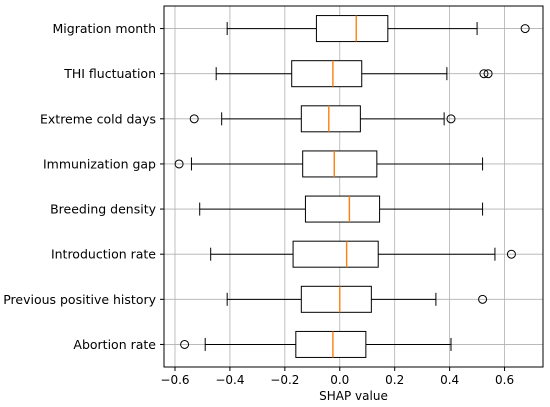  Describe the element at coordinates (353, 396) in the screenshot. I see `x-axis-label: SHAP value` at that location.